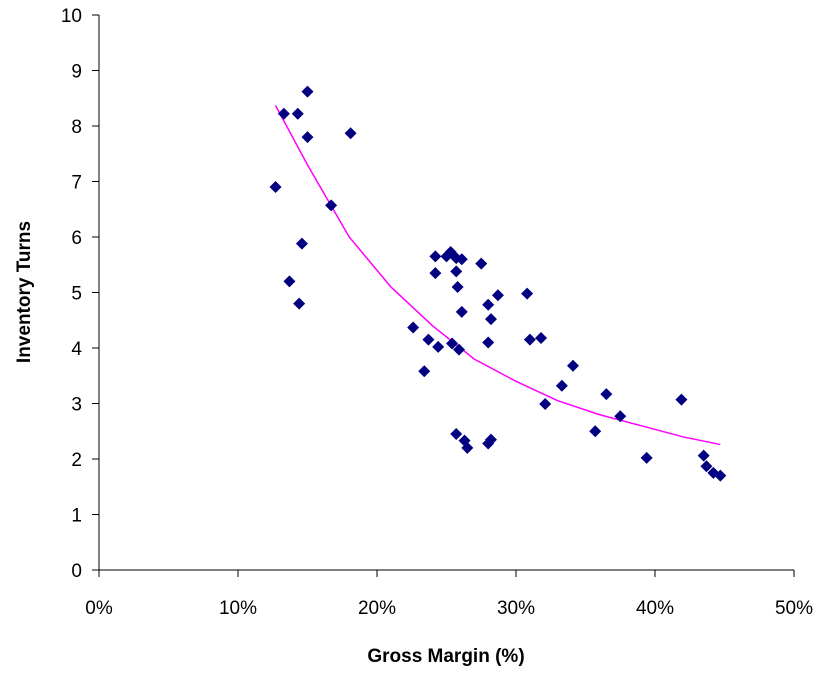 This screenshot has width=821, height=673. I want to click on y-tick-label: 5, so click(76, 294).